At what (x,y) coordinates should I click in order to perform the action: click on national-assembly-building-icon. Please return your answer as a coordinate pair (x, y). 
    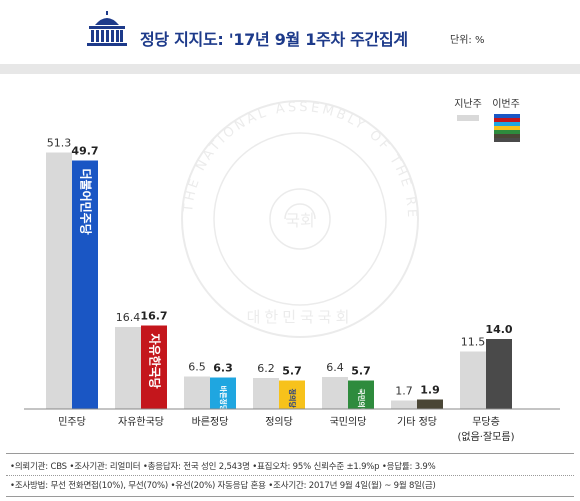
    Looking at the image, I should click on (107, 28).